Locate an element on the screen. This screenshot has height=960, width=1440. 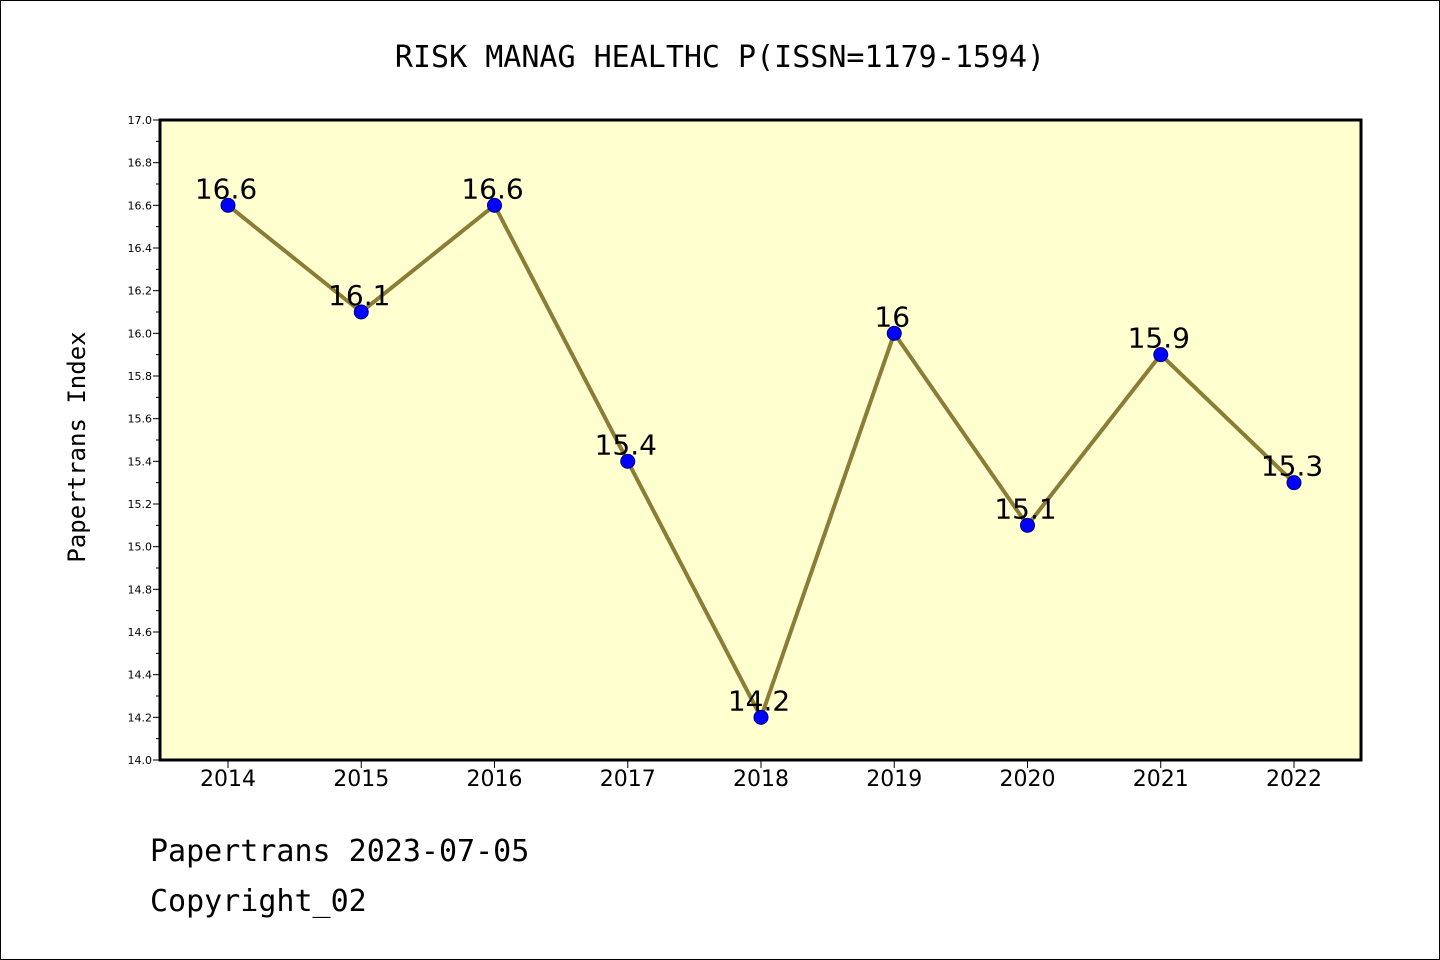
data-label: 15.4 is located at coordinates (626, 444).